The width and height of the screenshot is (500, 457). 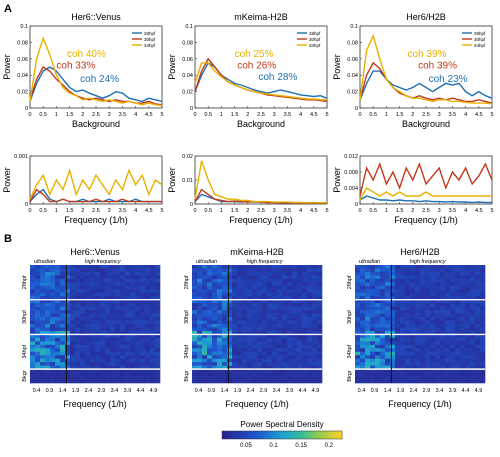 What do you see at coordinates (315, 39) in the screenshot?
I see `legend-label: 30hpf` at bounding box center [315, 39].